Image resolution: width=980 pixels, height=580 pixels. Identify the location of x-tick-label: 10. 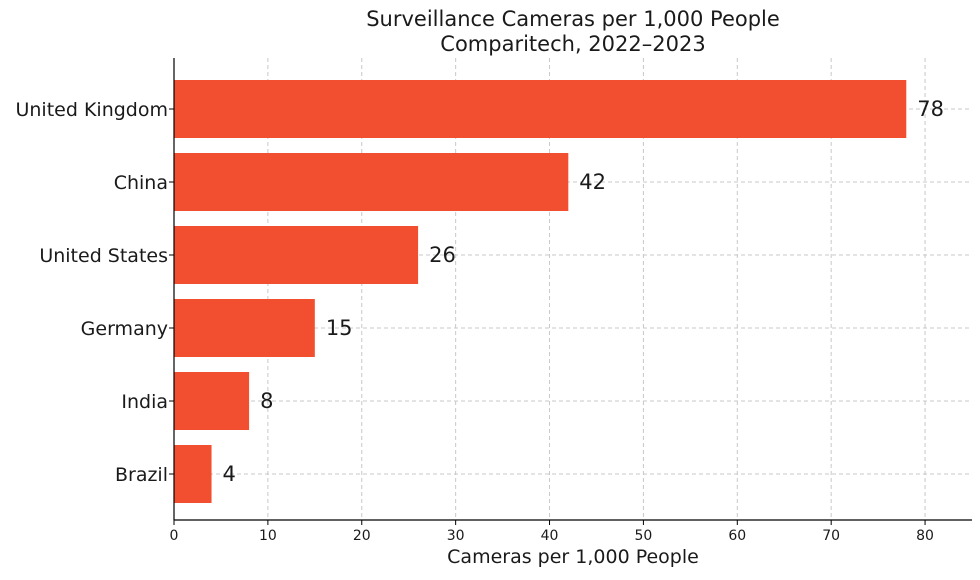
(268, 536).